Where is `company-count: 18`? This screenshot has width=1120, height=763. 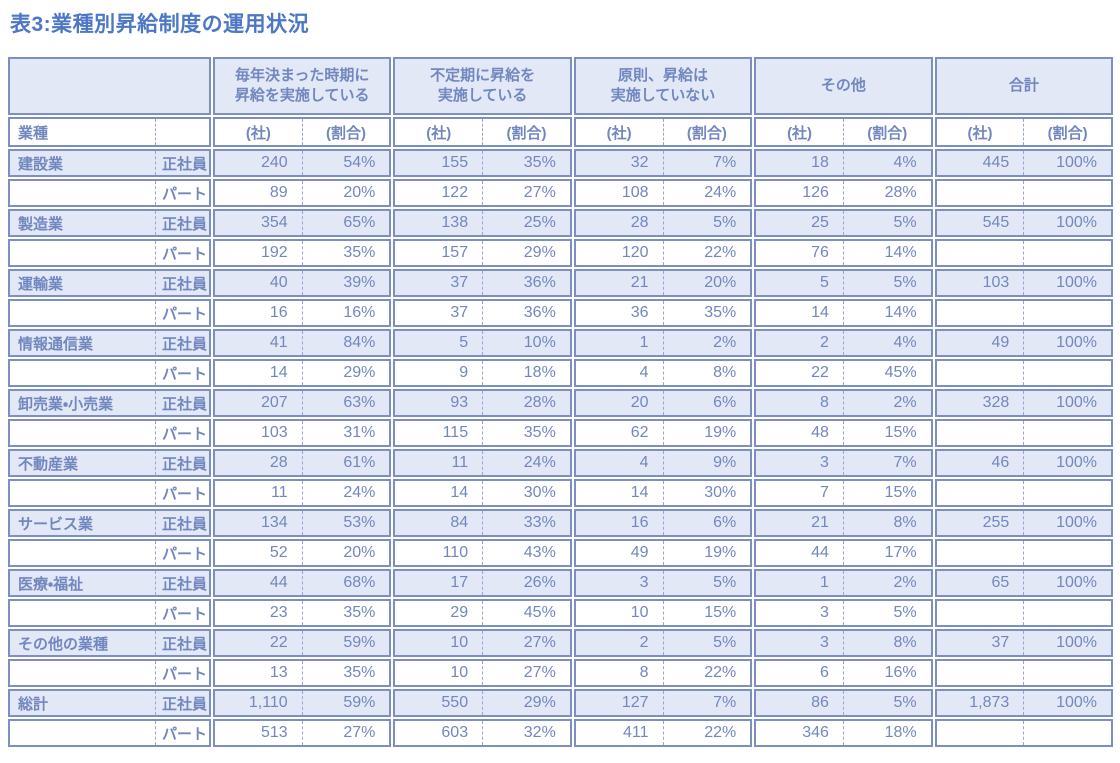
company-count: 18 is located at coordinates (820, 162).